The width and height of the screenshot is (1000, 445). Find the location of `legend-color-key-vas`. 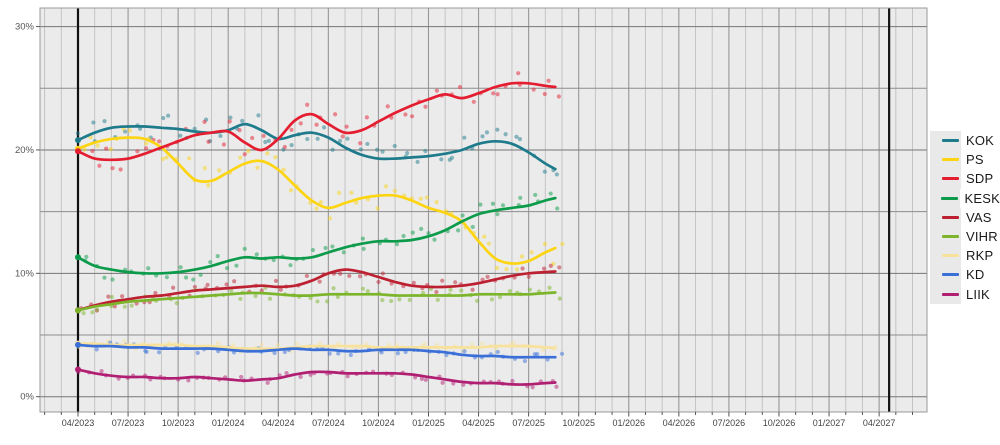

legend-color-key-vas is located at coordinates (950, 217).